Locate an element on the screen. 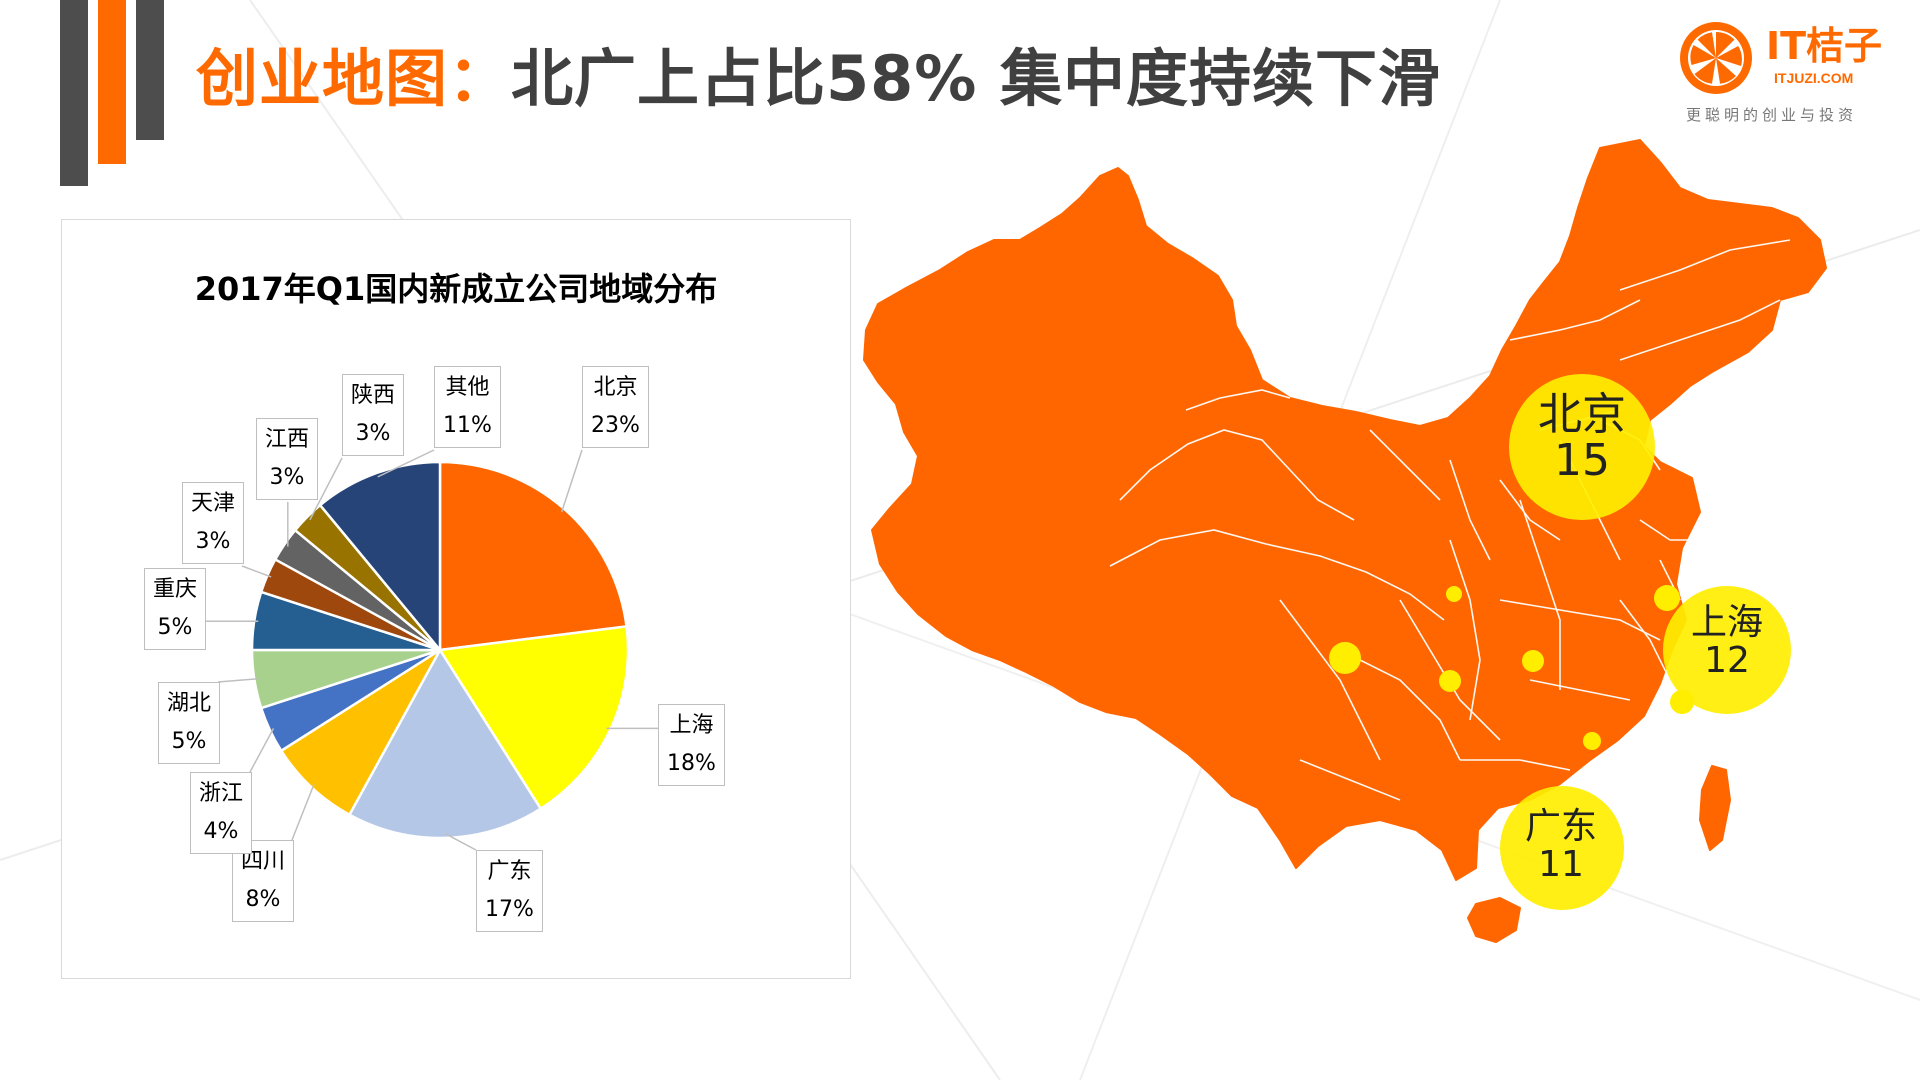 This screenshot has height=1080, width=1920. data-label-value: 4% is located at coordinates (221, 831).